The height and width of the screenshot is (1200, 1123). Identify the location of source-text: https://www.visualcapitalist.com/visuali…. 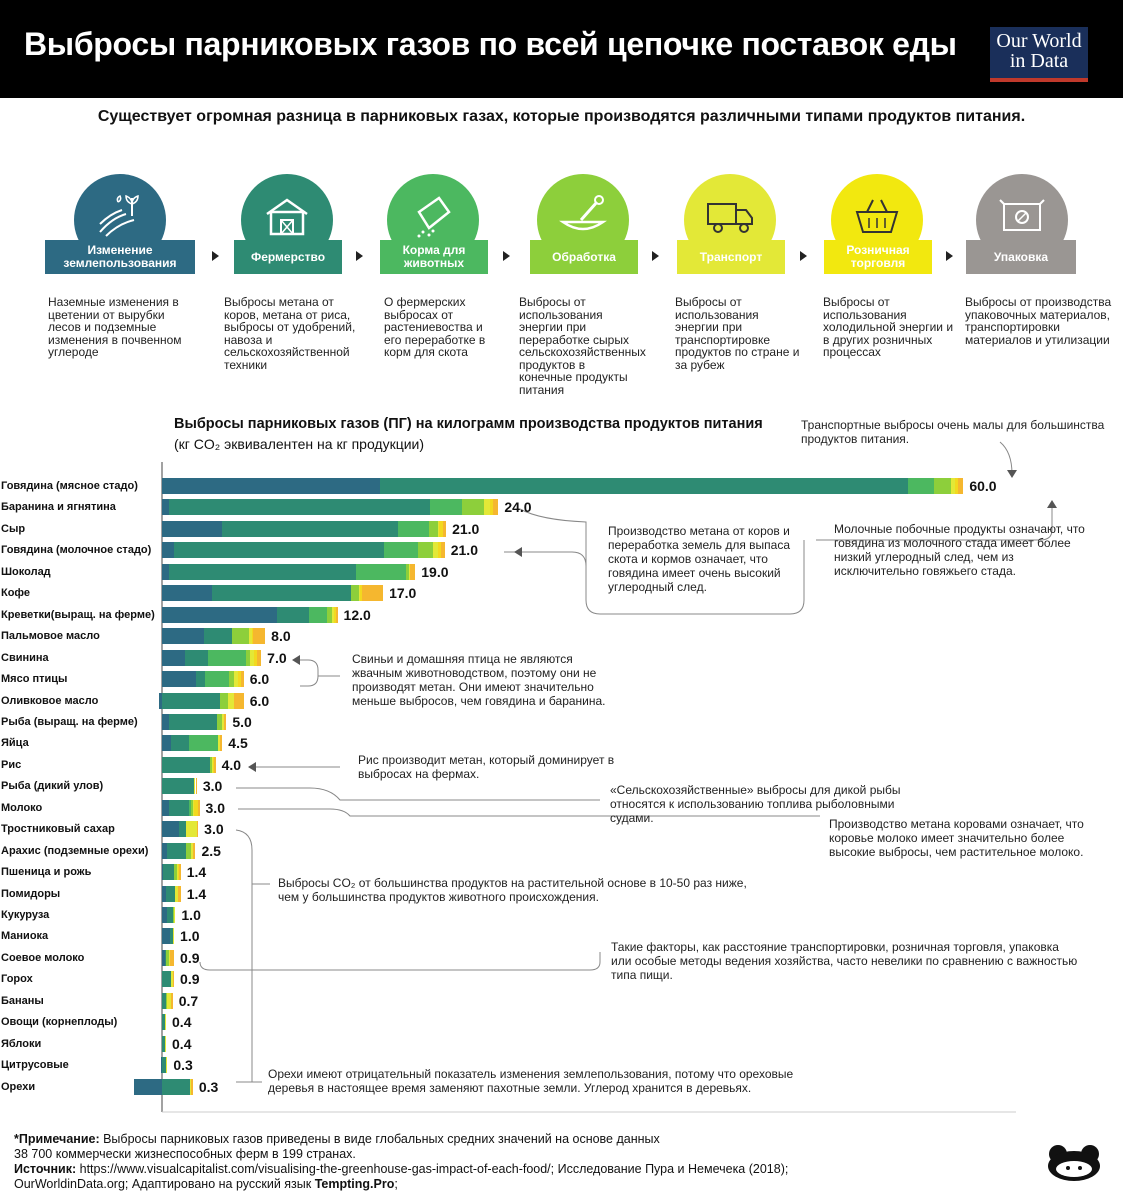
(401, 1176).